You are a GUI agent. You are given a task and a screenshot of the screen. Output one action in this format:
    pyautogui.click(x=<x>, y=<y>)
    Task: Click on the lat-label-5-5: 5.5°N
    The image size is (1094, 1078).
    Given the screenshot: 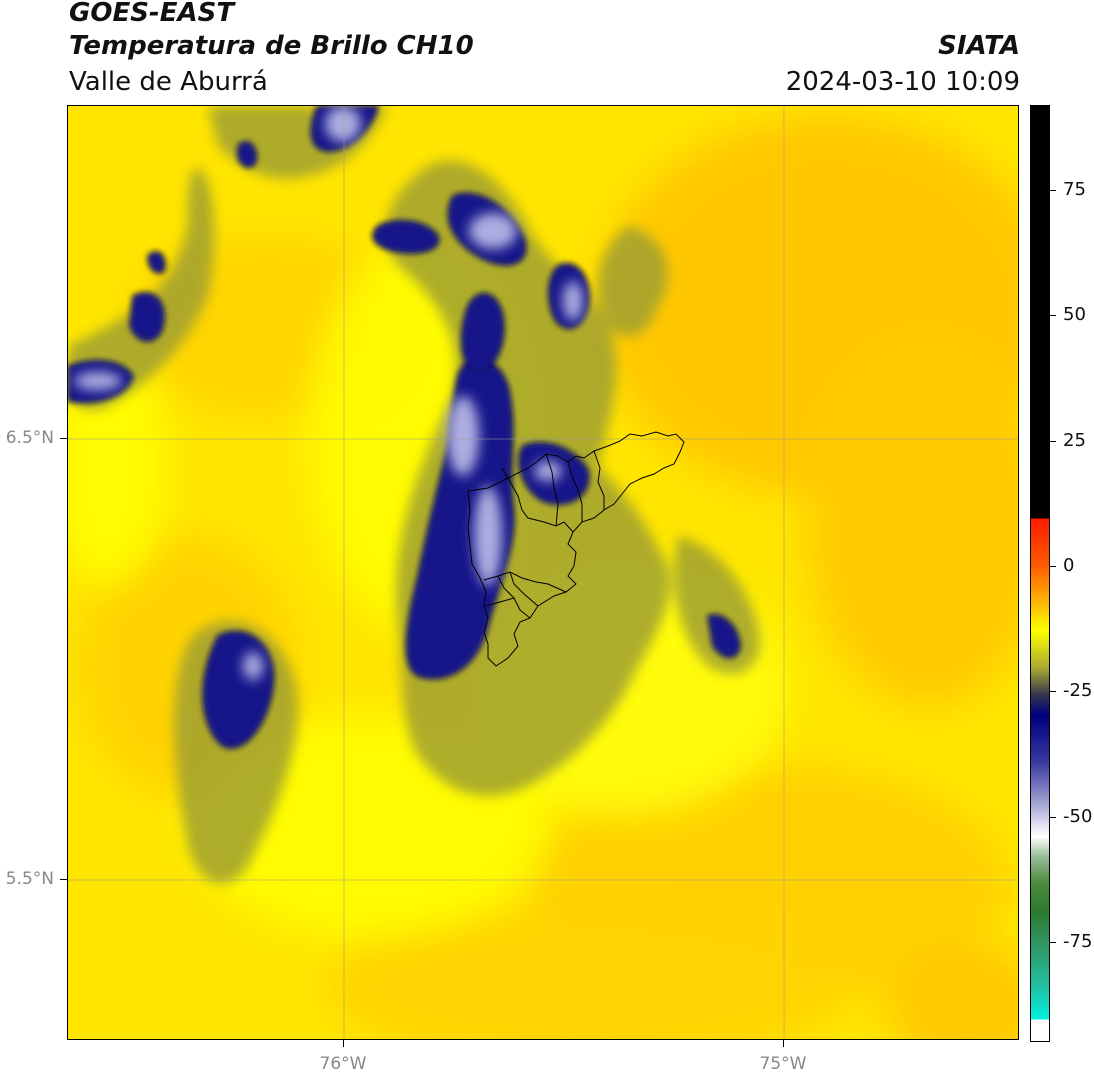 What is the action you would take?
    pyautogui.click(x=29, y=879)
    